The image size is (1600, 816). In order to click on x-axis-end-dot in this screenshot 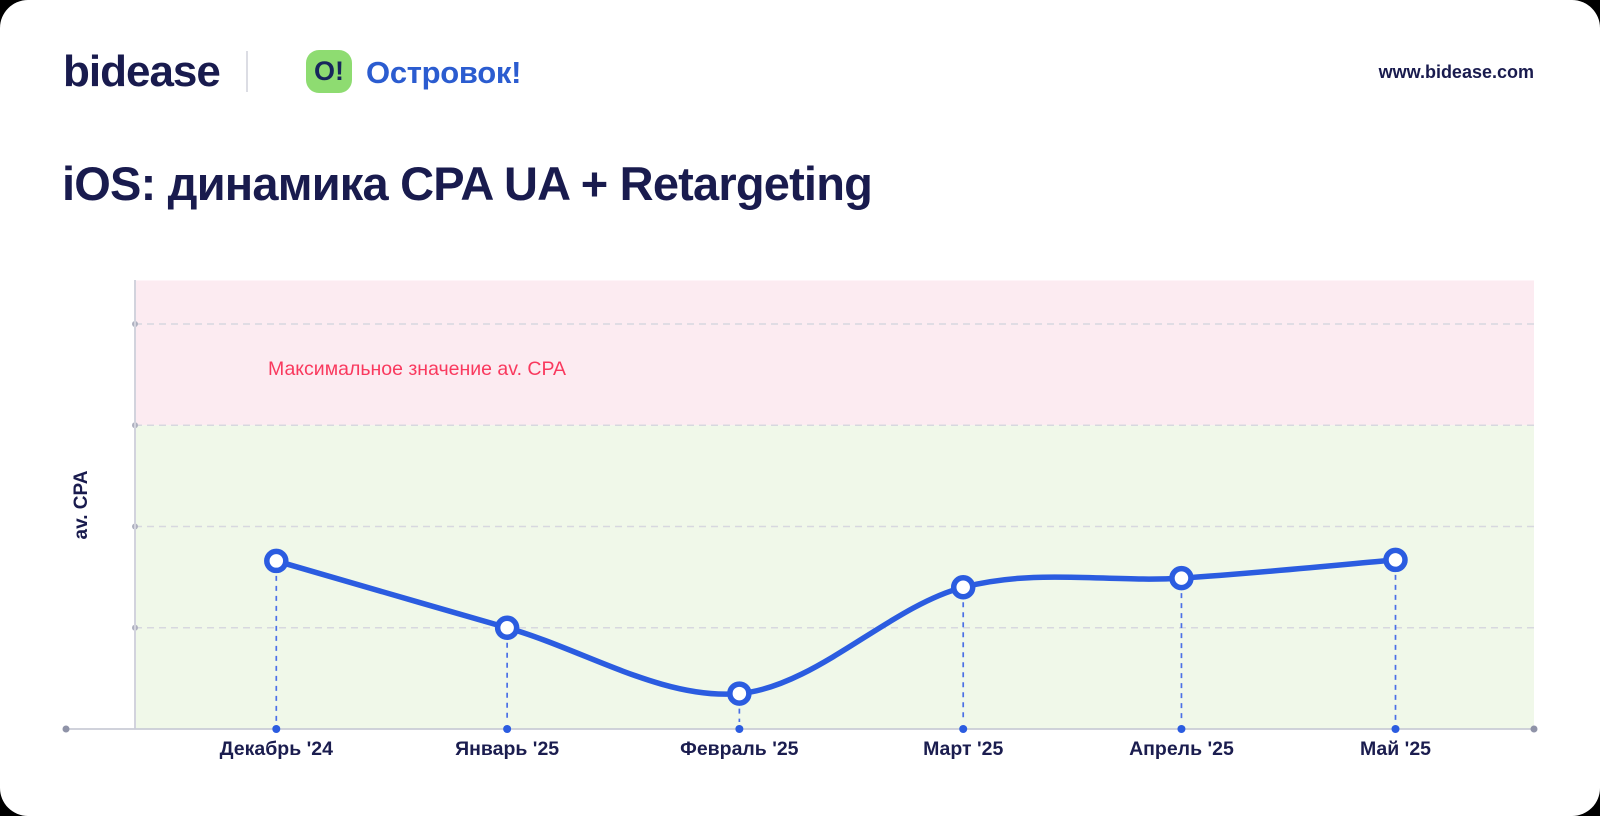, I will do `click(1534, 729)`.